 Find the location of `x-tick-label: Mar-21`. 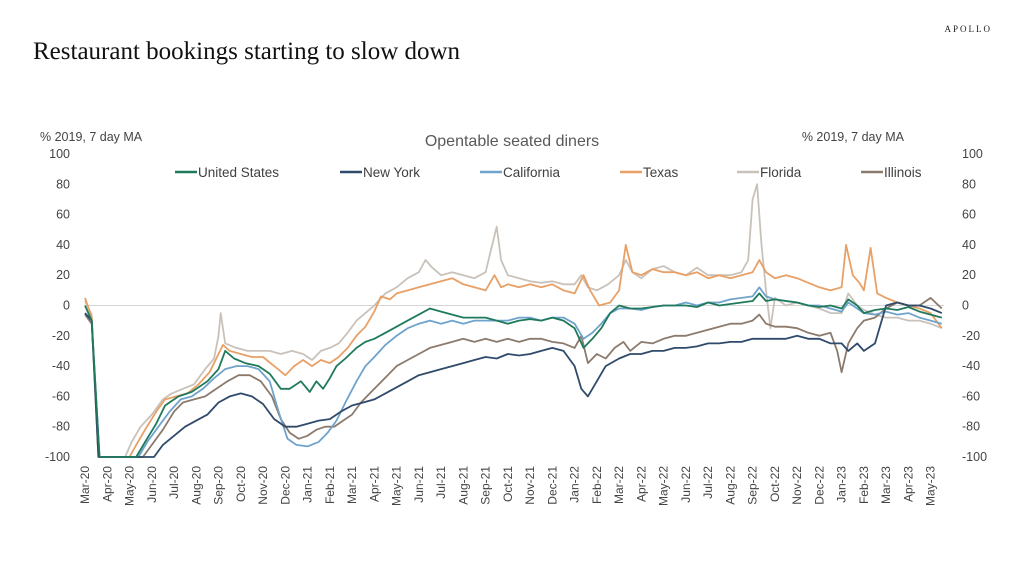

x-tick-label: Mar-21 is located at coordinates (352, 485).